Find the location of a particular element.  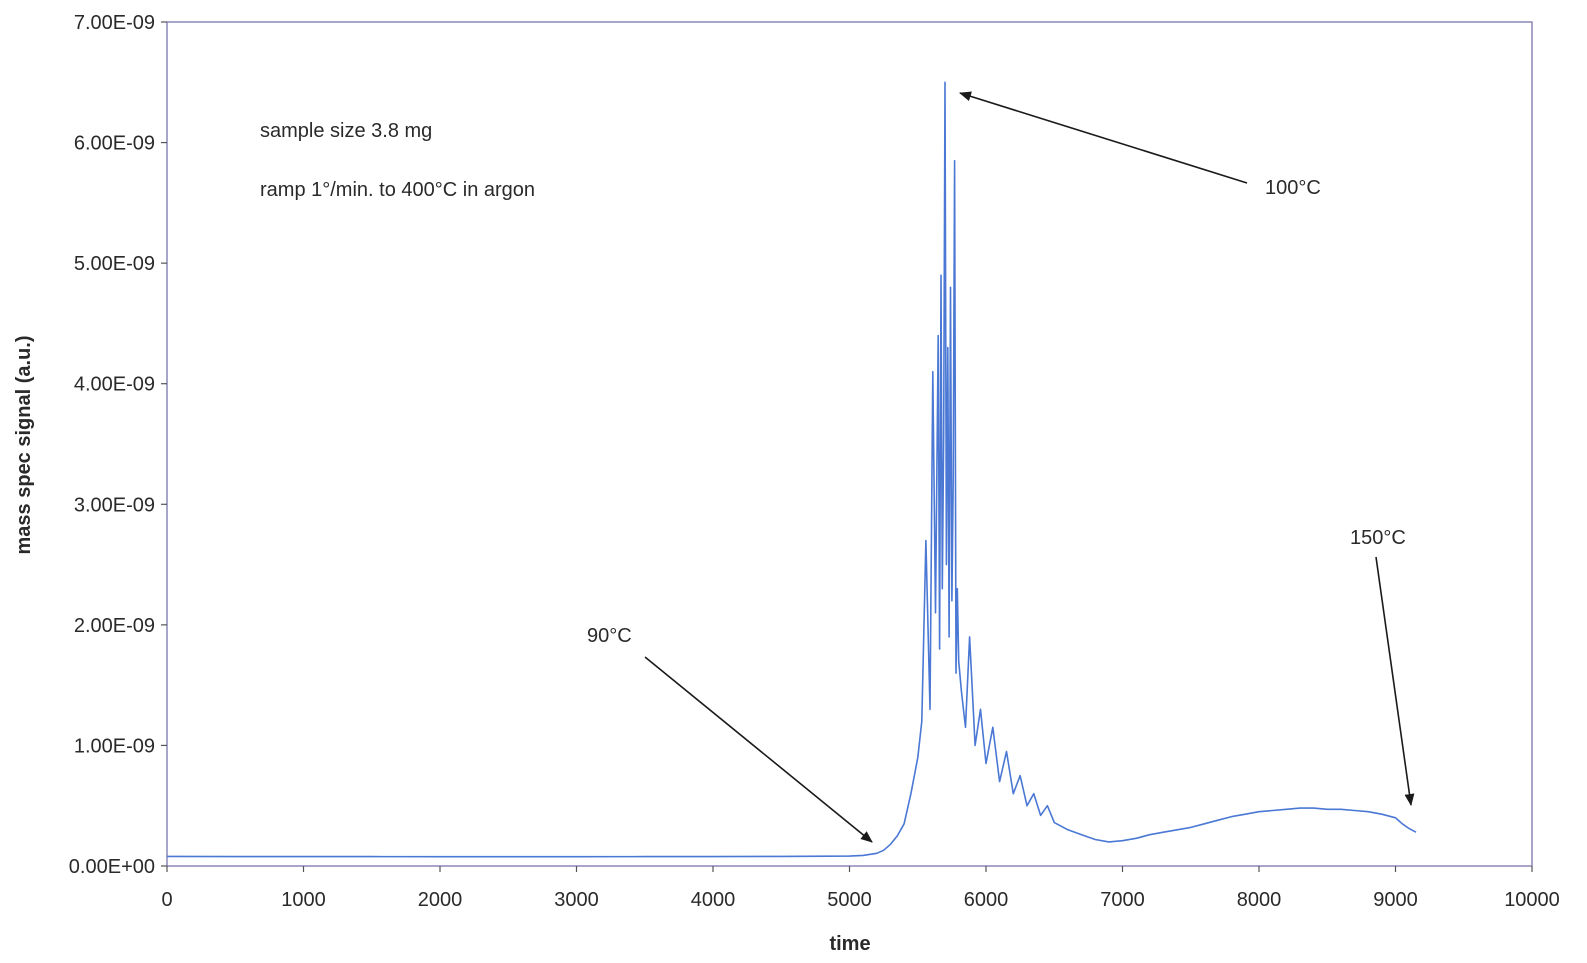

annotation-arrow-150c is located at coordinates (1395, 681).